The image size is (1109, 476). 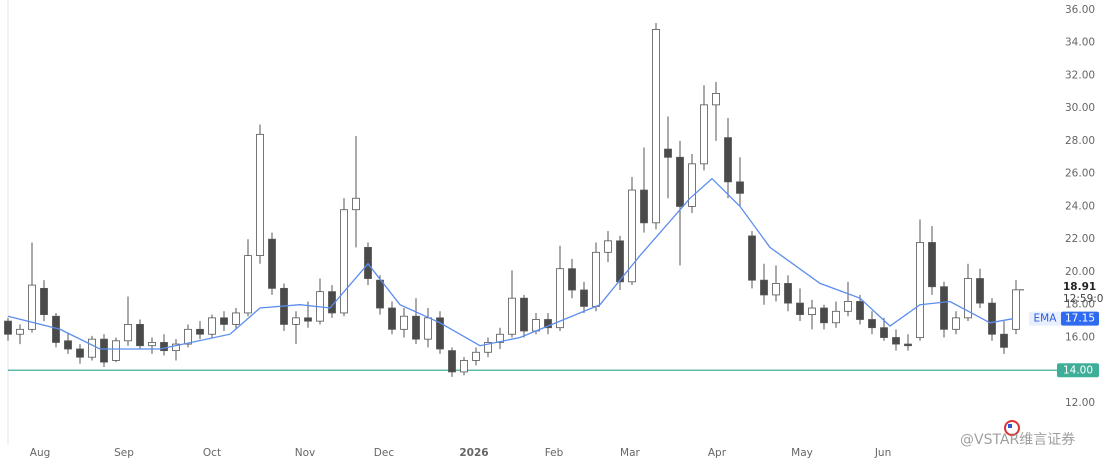 I want to click on x-tick-label: Dec, so click(x=384, y=453).